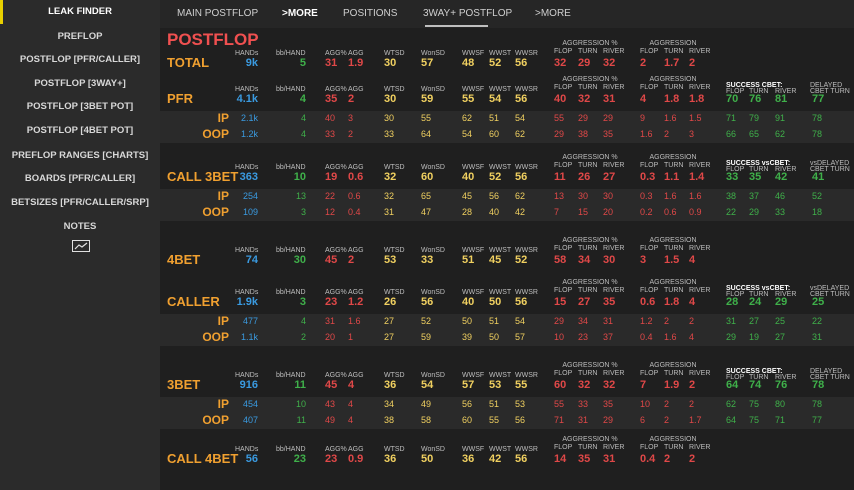 Image resolution: width=854 pixels, height=490 pixels. Describe the element at coordinates (427, 385) in the screenshot. I see `wonsd-value: 54` at that location.